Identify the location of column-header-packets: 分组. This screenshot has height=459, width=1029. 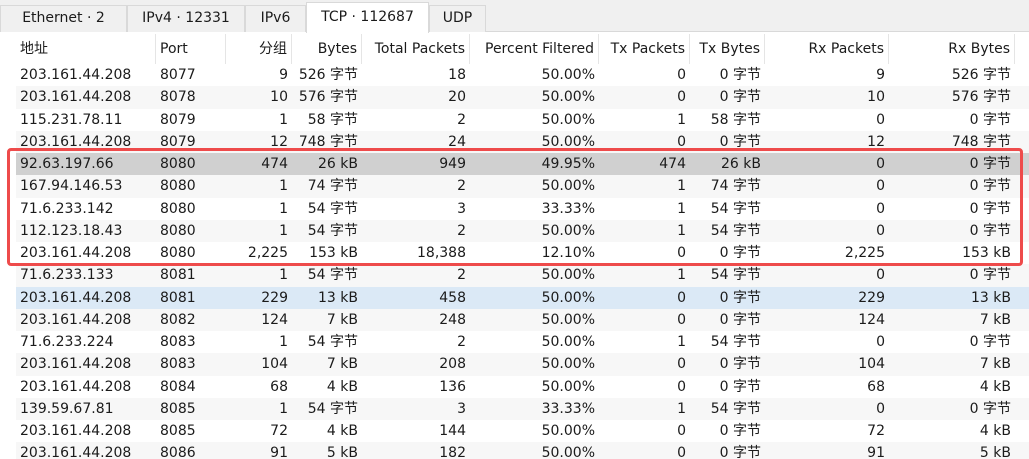
(259, 49).